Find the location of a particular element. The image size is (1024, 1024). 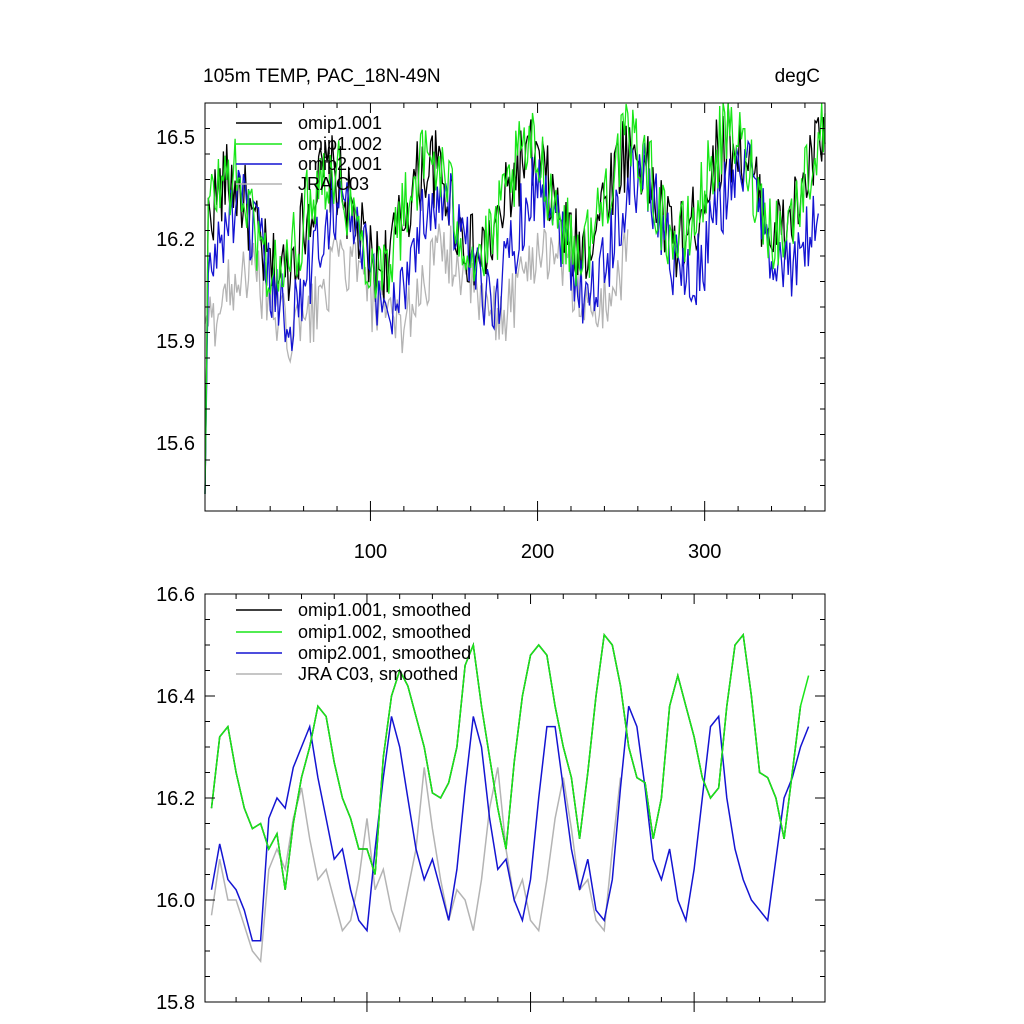

top-y-tick-label: 15.9 is located at coordinates (175, 342).